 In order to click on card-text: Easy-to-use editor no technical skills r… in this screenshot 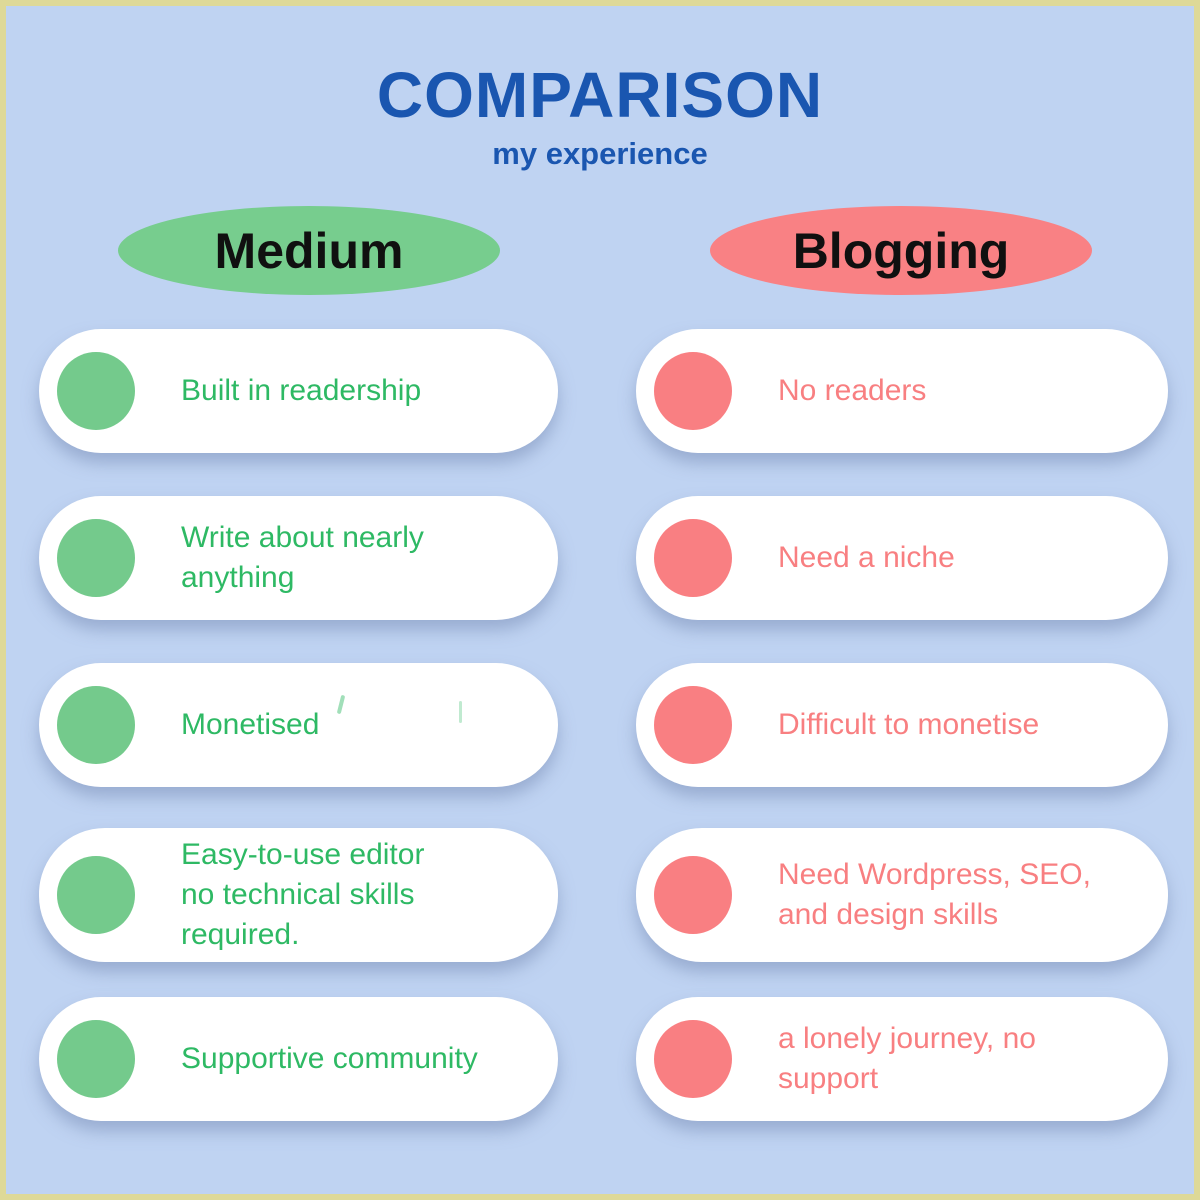, I will do `click(303, 894)`.